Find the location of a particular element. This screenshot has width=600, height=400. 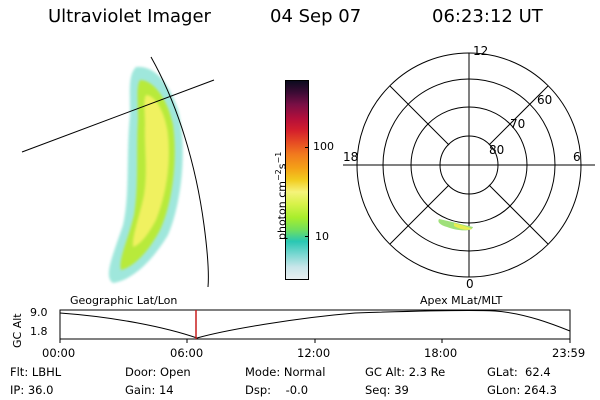

color-scale-bar is located at coordinates (297, 180).